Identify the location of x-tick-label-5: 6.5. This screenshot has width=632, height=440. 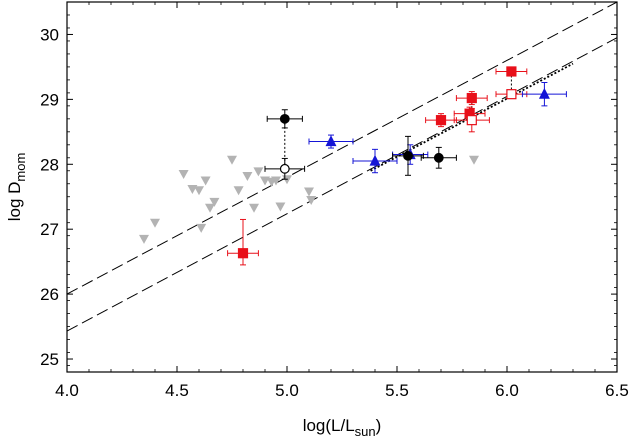
(617, 390).